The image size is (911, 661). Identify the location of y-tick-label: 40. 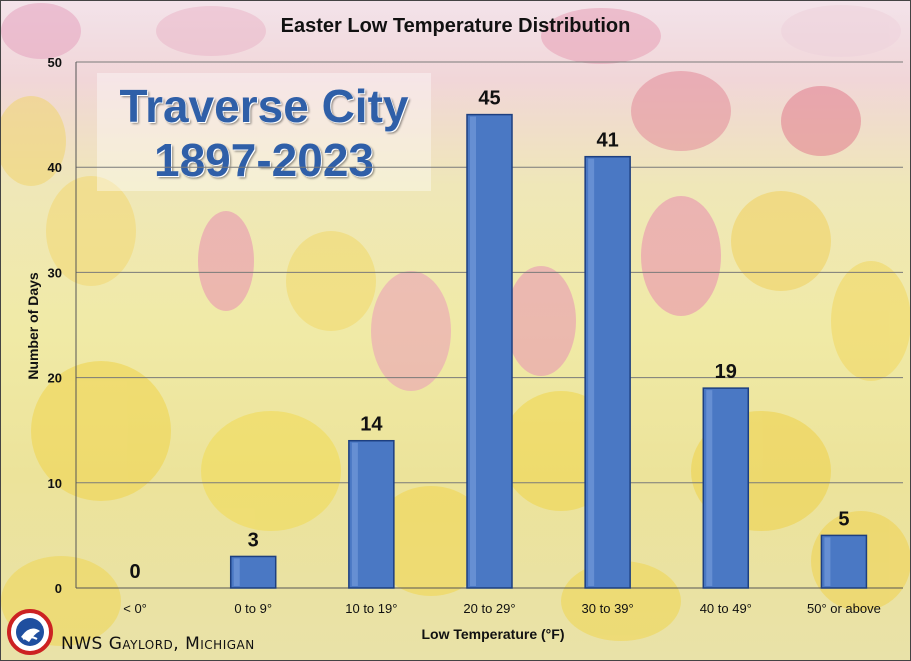
(55, 167).